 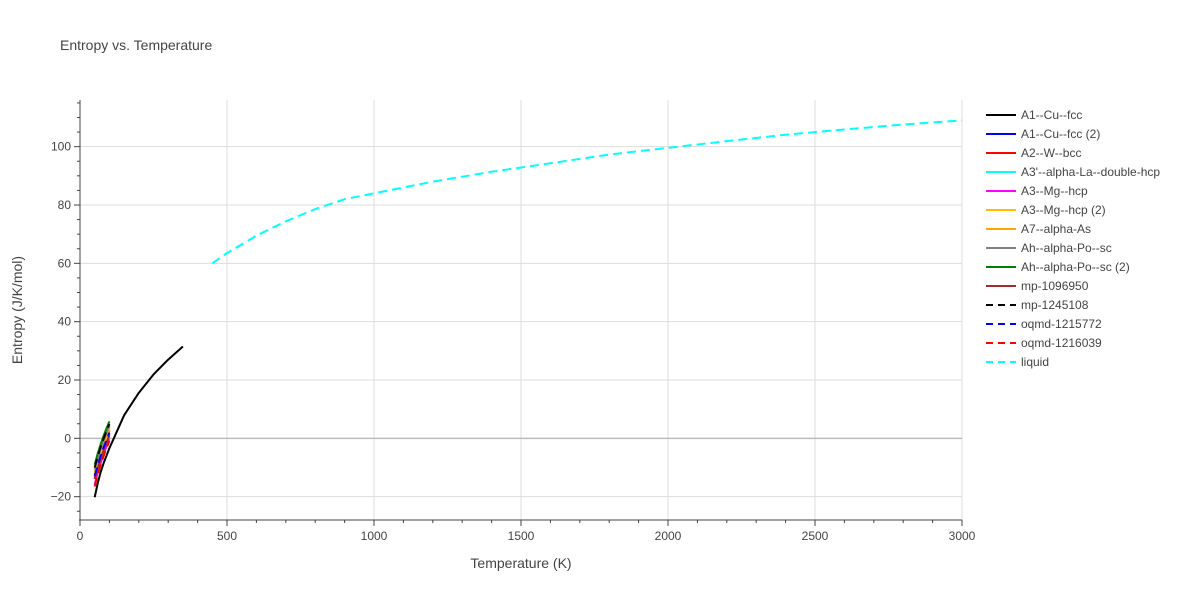 What do you see at coordinates (61, 497) in the screenshot?
I see `y-tick-label: −20` at bounding box center [61, 497].